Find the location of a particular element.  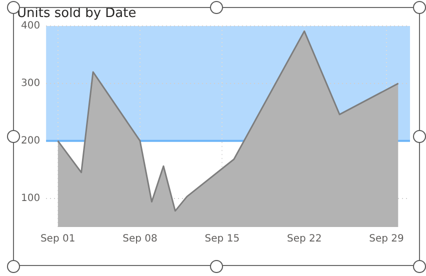

y-tick-label: 300 is located at coordinates (30, 84).